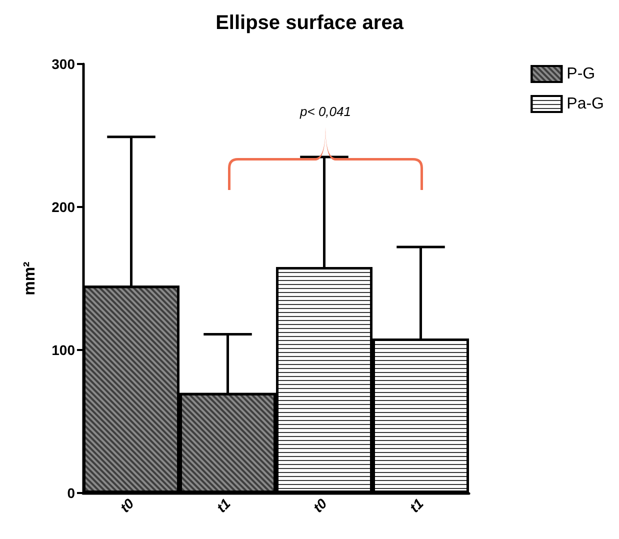 This screenshot has width=619, height=539. Describe the element at coordinates (325, 111) in the screenshot. I see `annotation: p< 0,041` at that location.